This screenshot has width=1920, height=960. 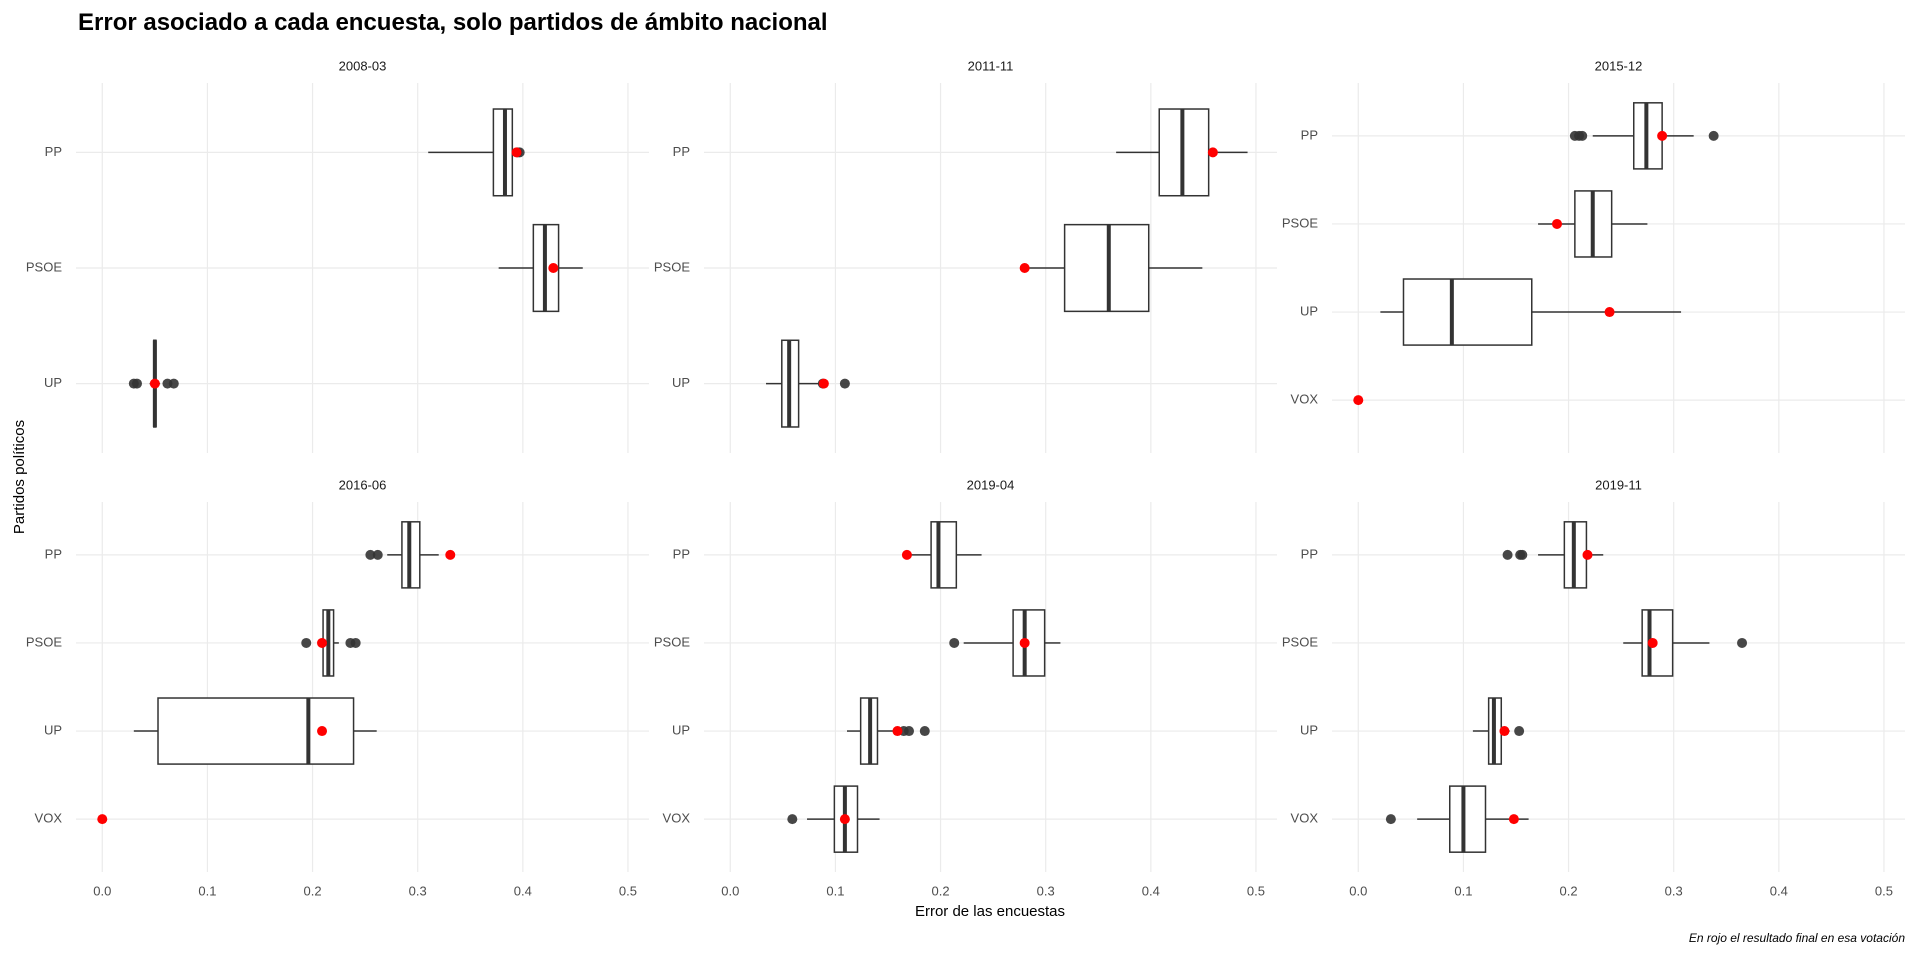 I want to click on y-axis-title: Partidos políticos, so click(x=19, y=477).